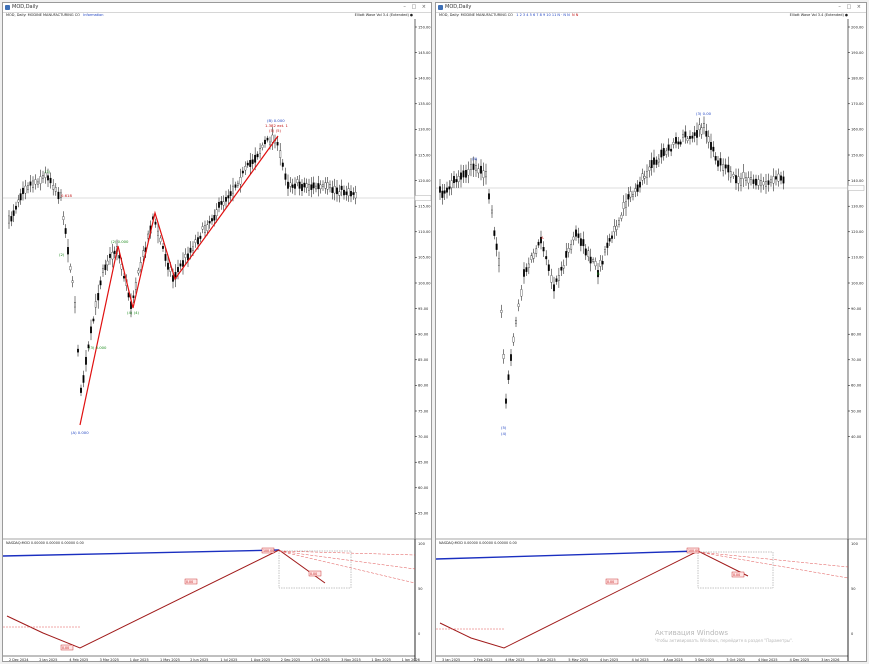 The height and width of the screenshot is (664, 869). What do you see at coordinates (575, 15) in the screenshot?
I see `period-extra: N N` at bounding box center [575, 15].